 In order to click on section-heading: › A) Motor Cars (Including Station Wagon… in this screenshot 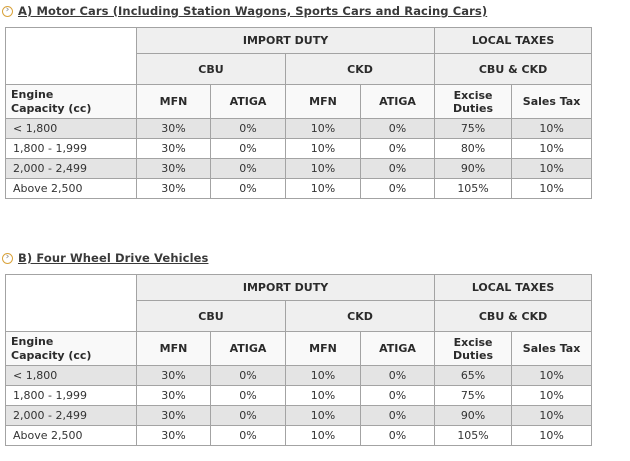, I will do `click(316, 11)`.